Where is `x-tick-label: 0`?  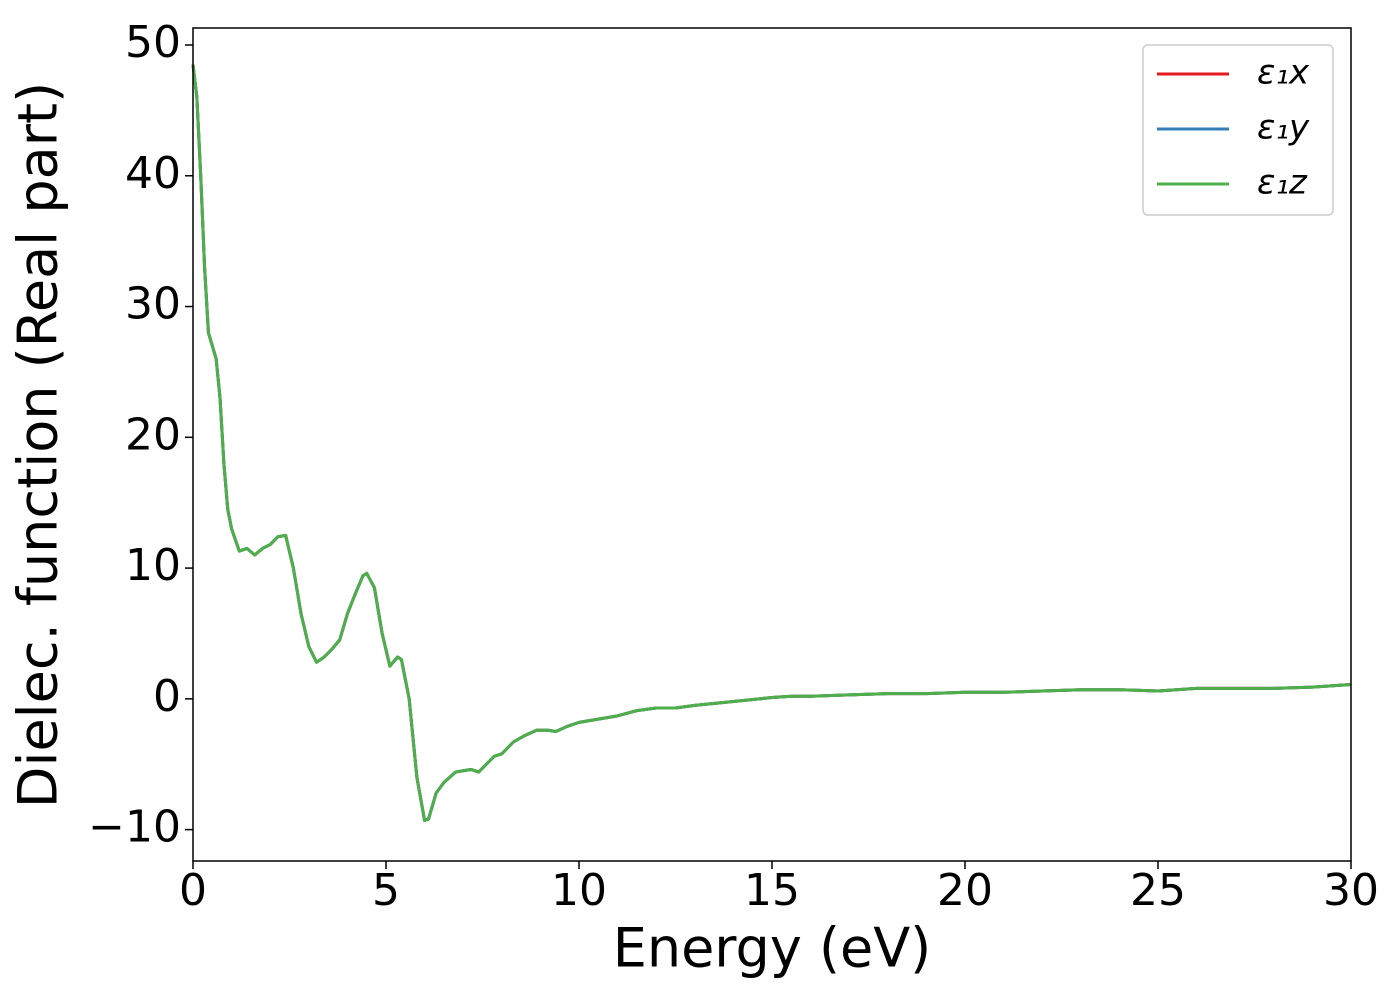 x-tick-label: 0 is located at coordinates (193, 890).